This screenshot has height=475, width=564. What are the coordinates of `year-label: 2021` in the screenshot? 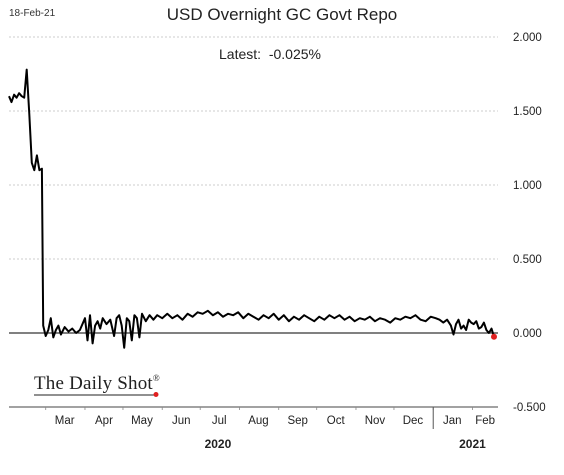 It's located at (472, 444).